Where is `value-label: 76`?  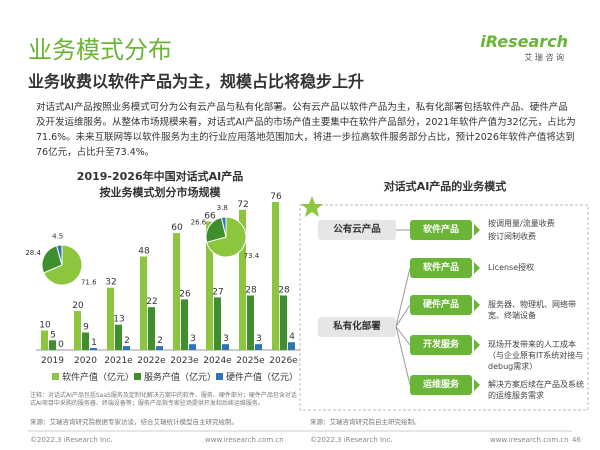
value-label: 76 is located at coordinates (276, 197).